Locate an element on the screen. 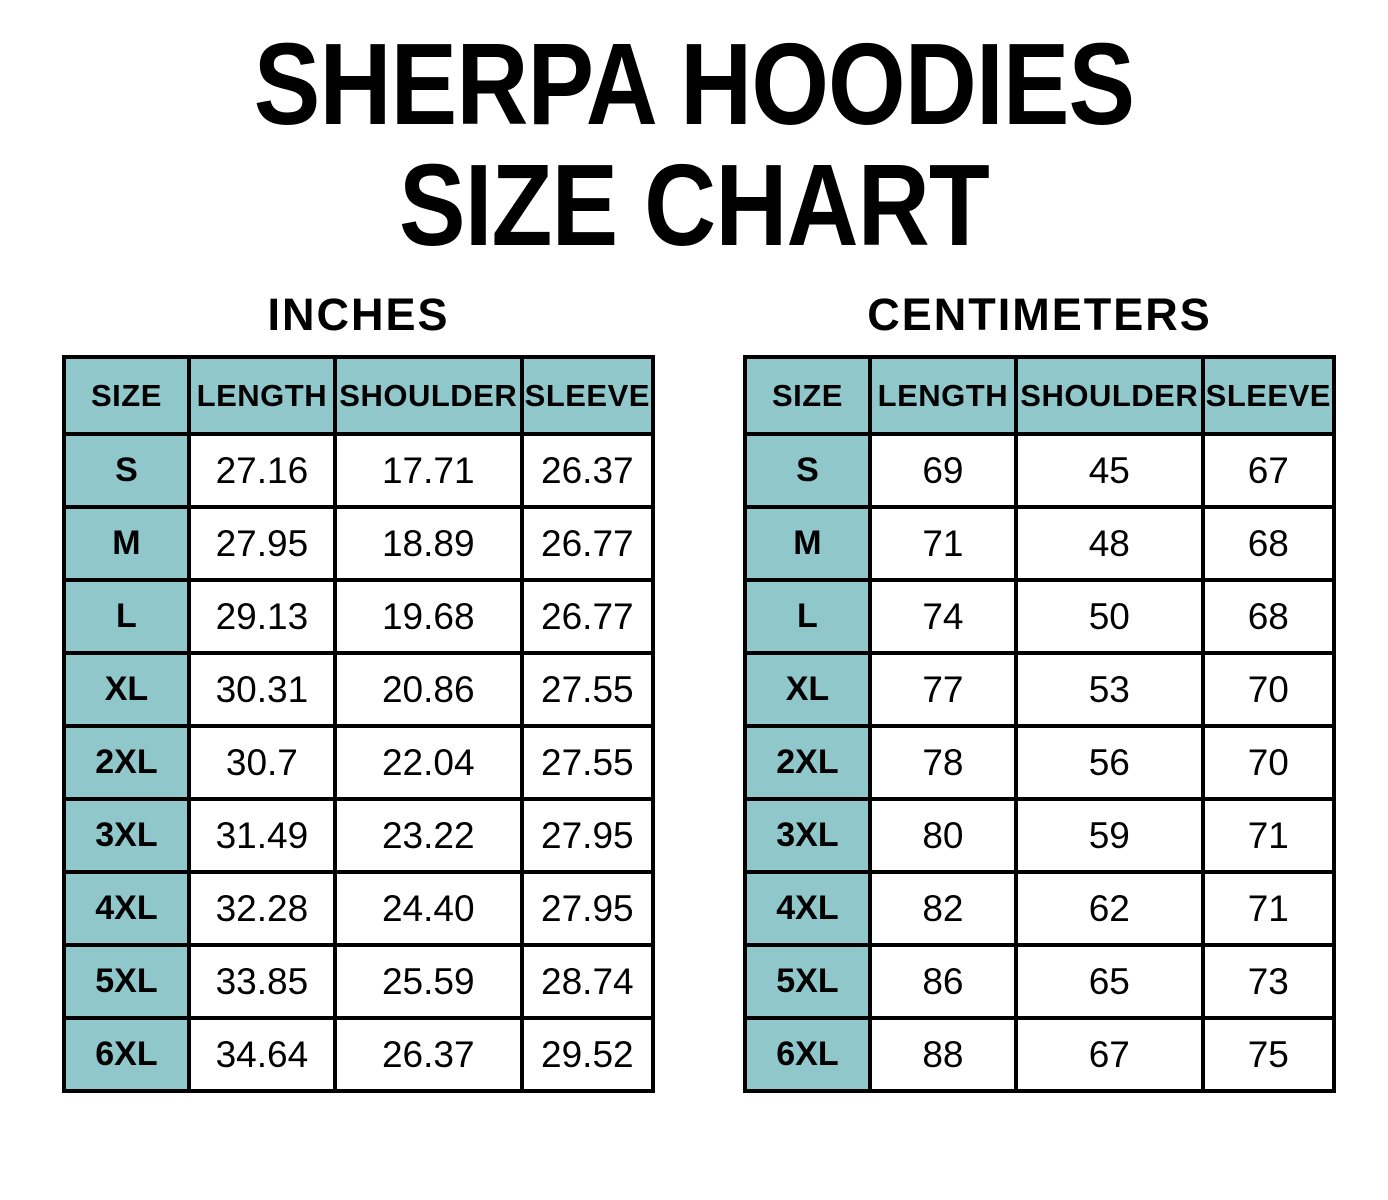  measurement-value-cell: 80 is located at coordinates (942, 836).